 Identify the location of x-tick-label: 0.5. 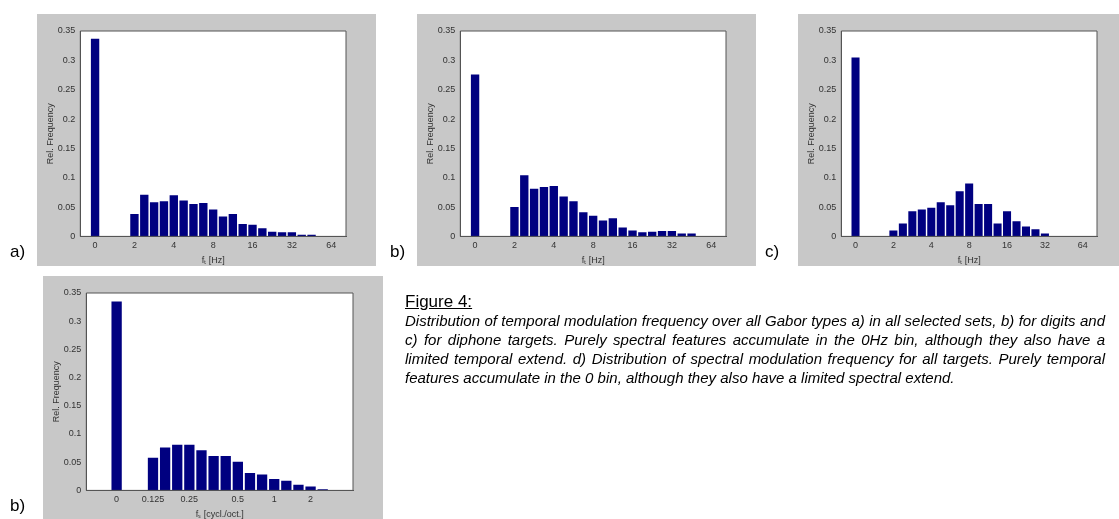
(238, 499).